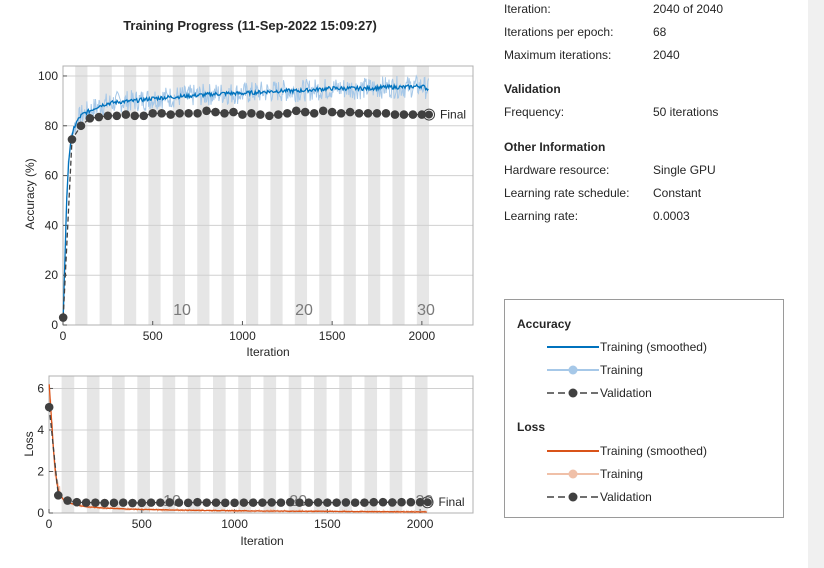  What do you see at coordinates (621, 474) in the screenshot?
I see `legend-loss-training: Training` at bounding box center [621, 474].